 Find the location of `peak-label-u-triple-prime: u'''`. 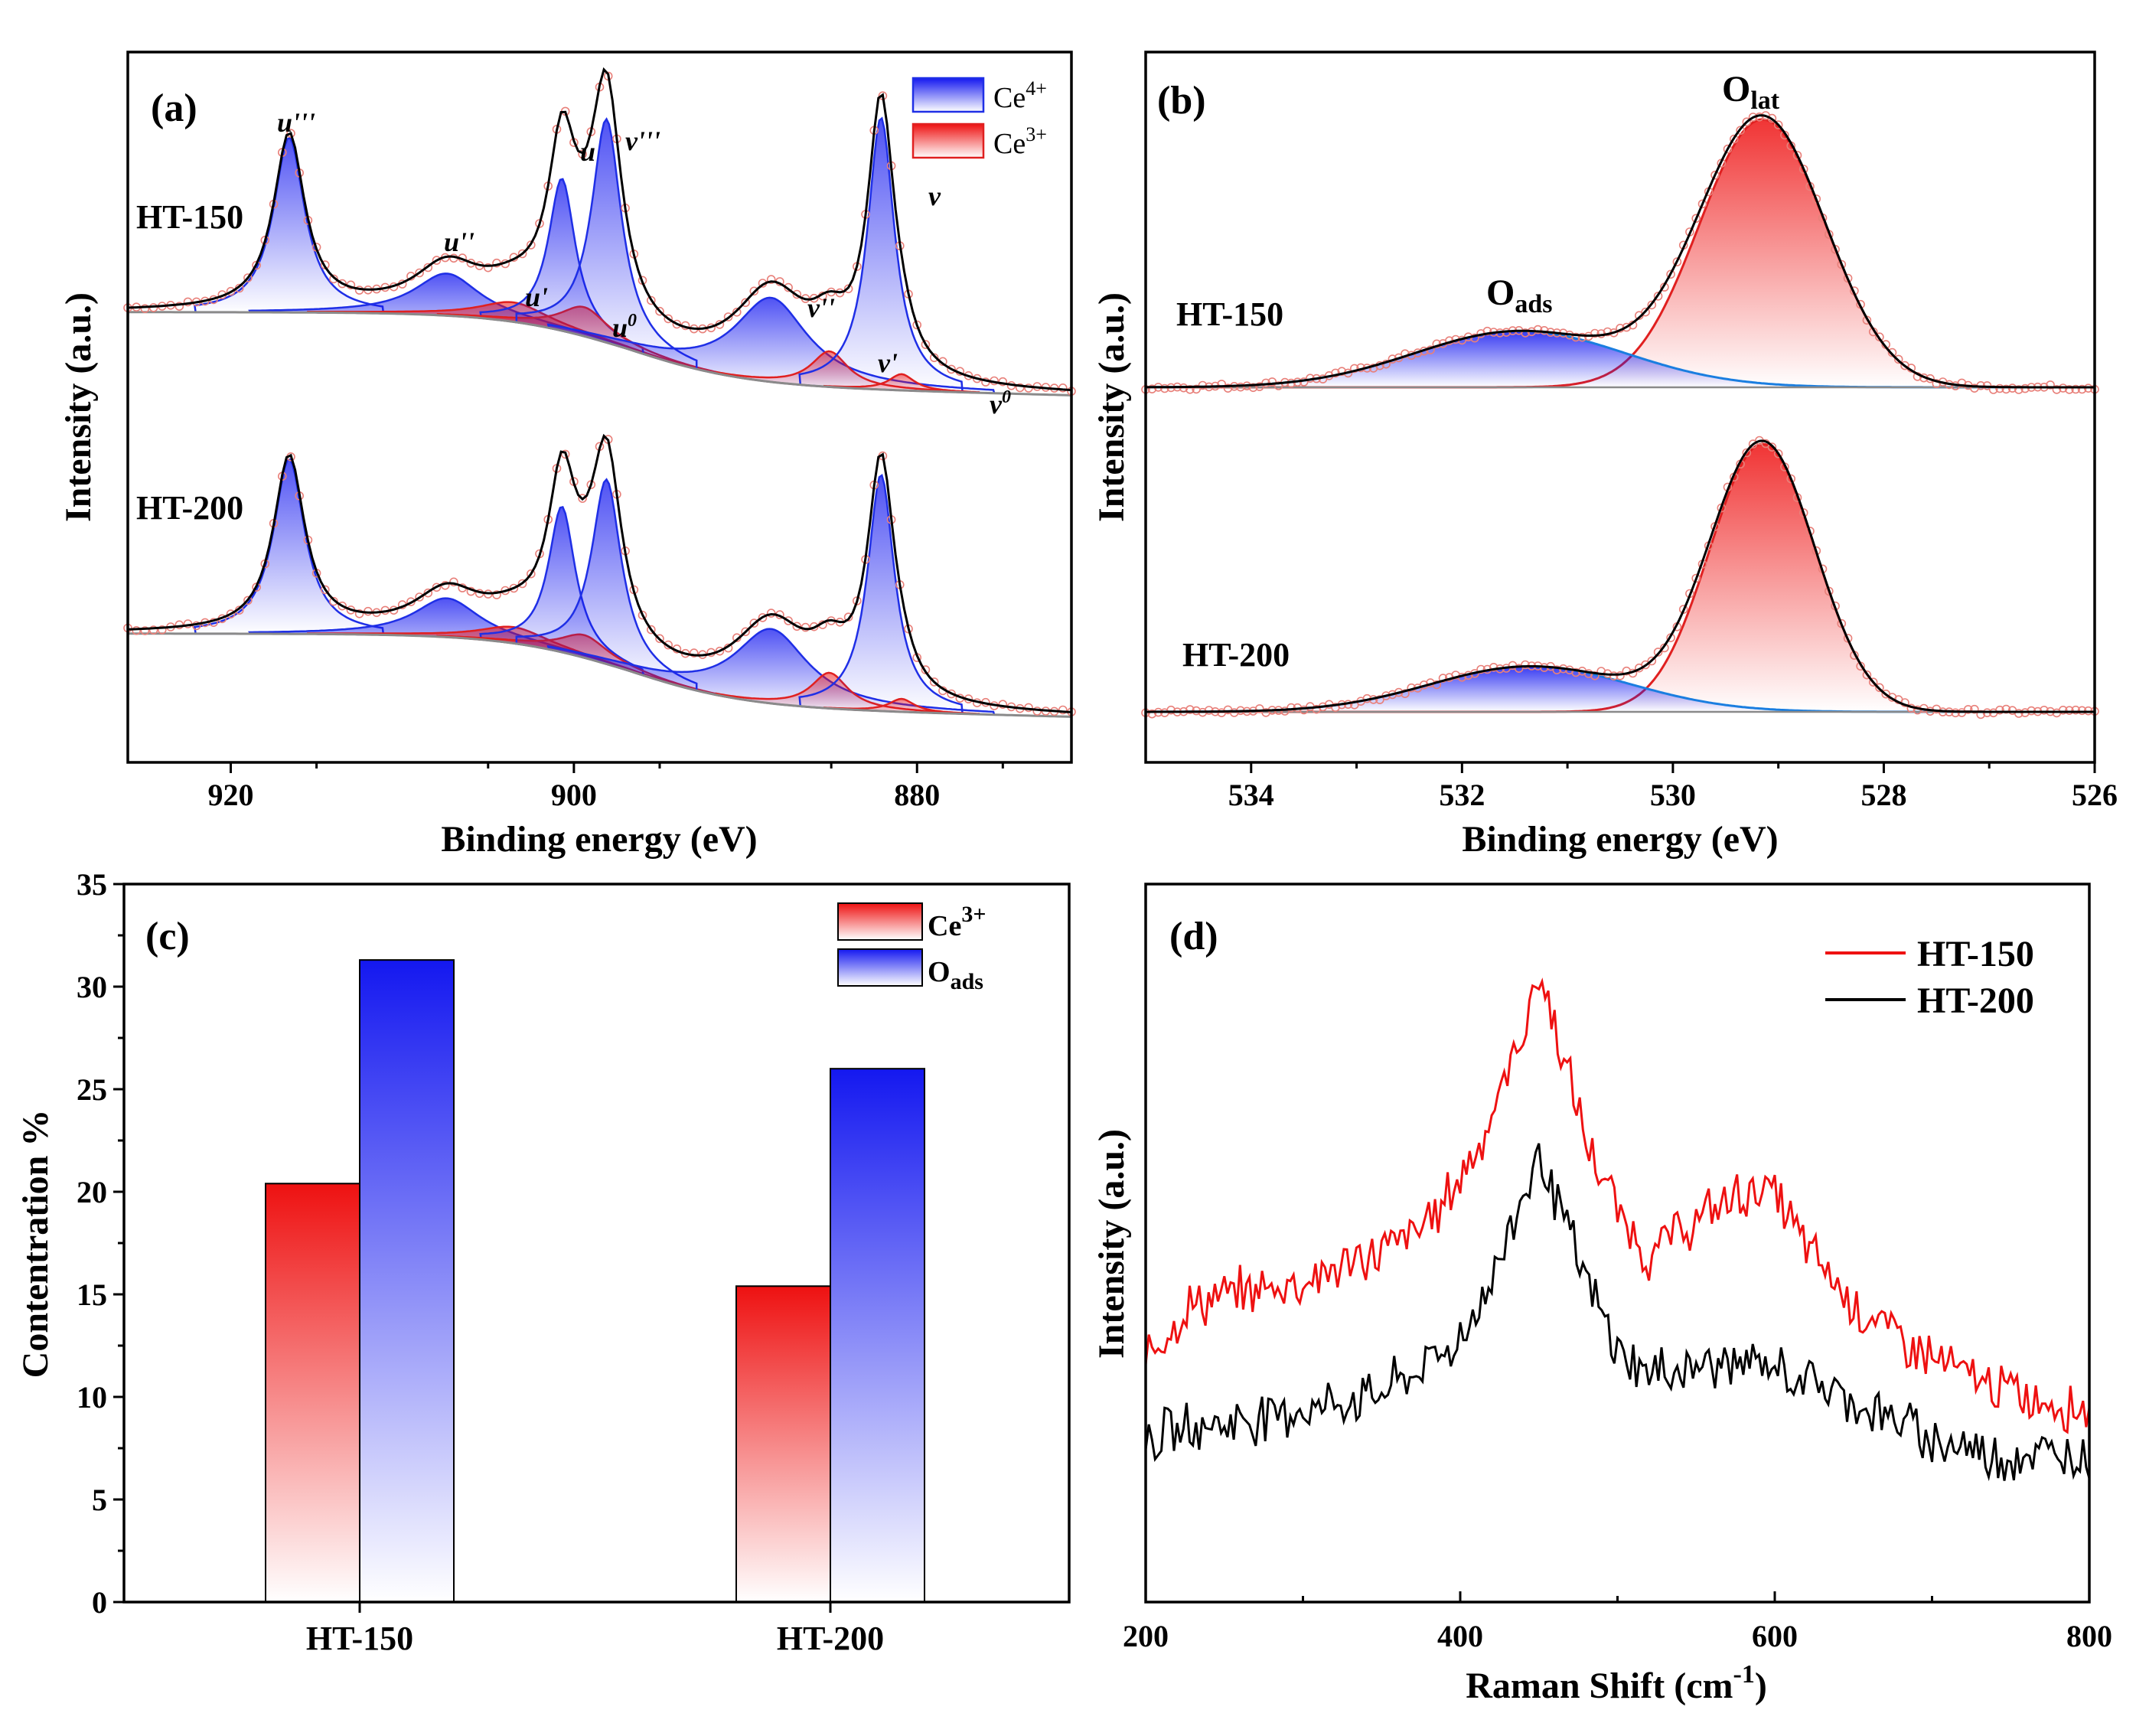

peak-label-u-triple-prime: u''' is located at coordinates (296, 122).